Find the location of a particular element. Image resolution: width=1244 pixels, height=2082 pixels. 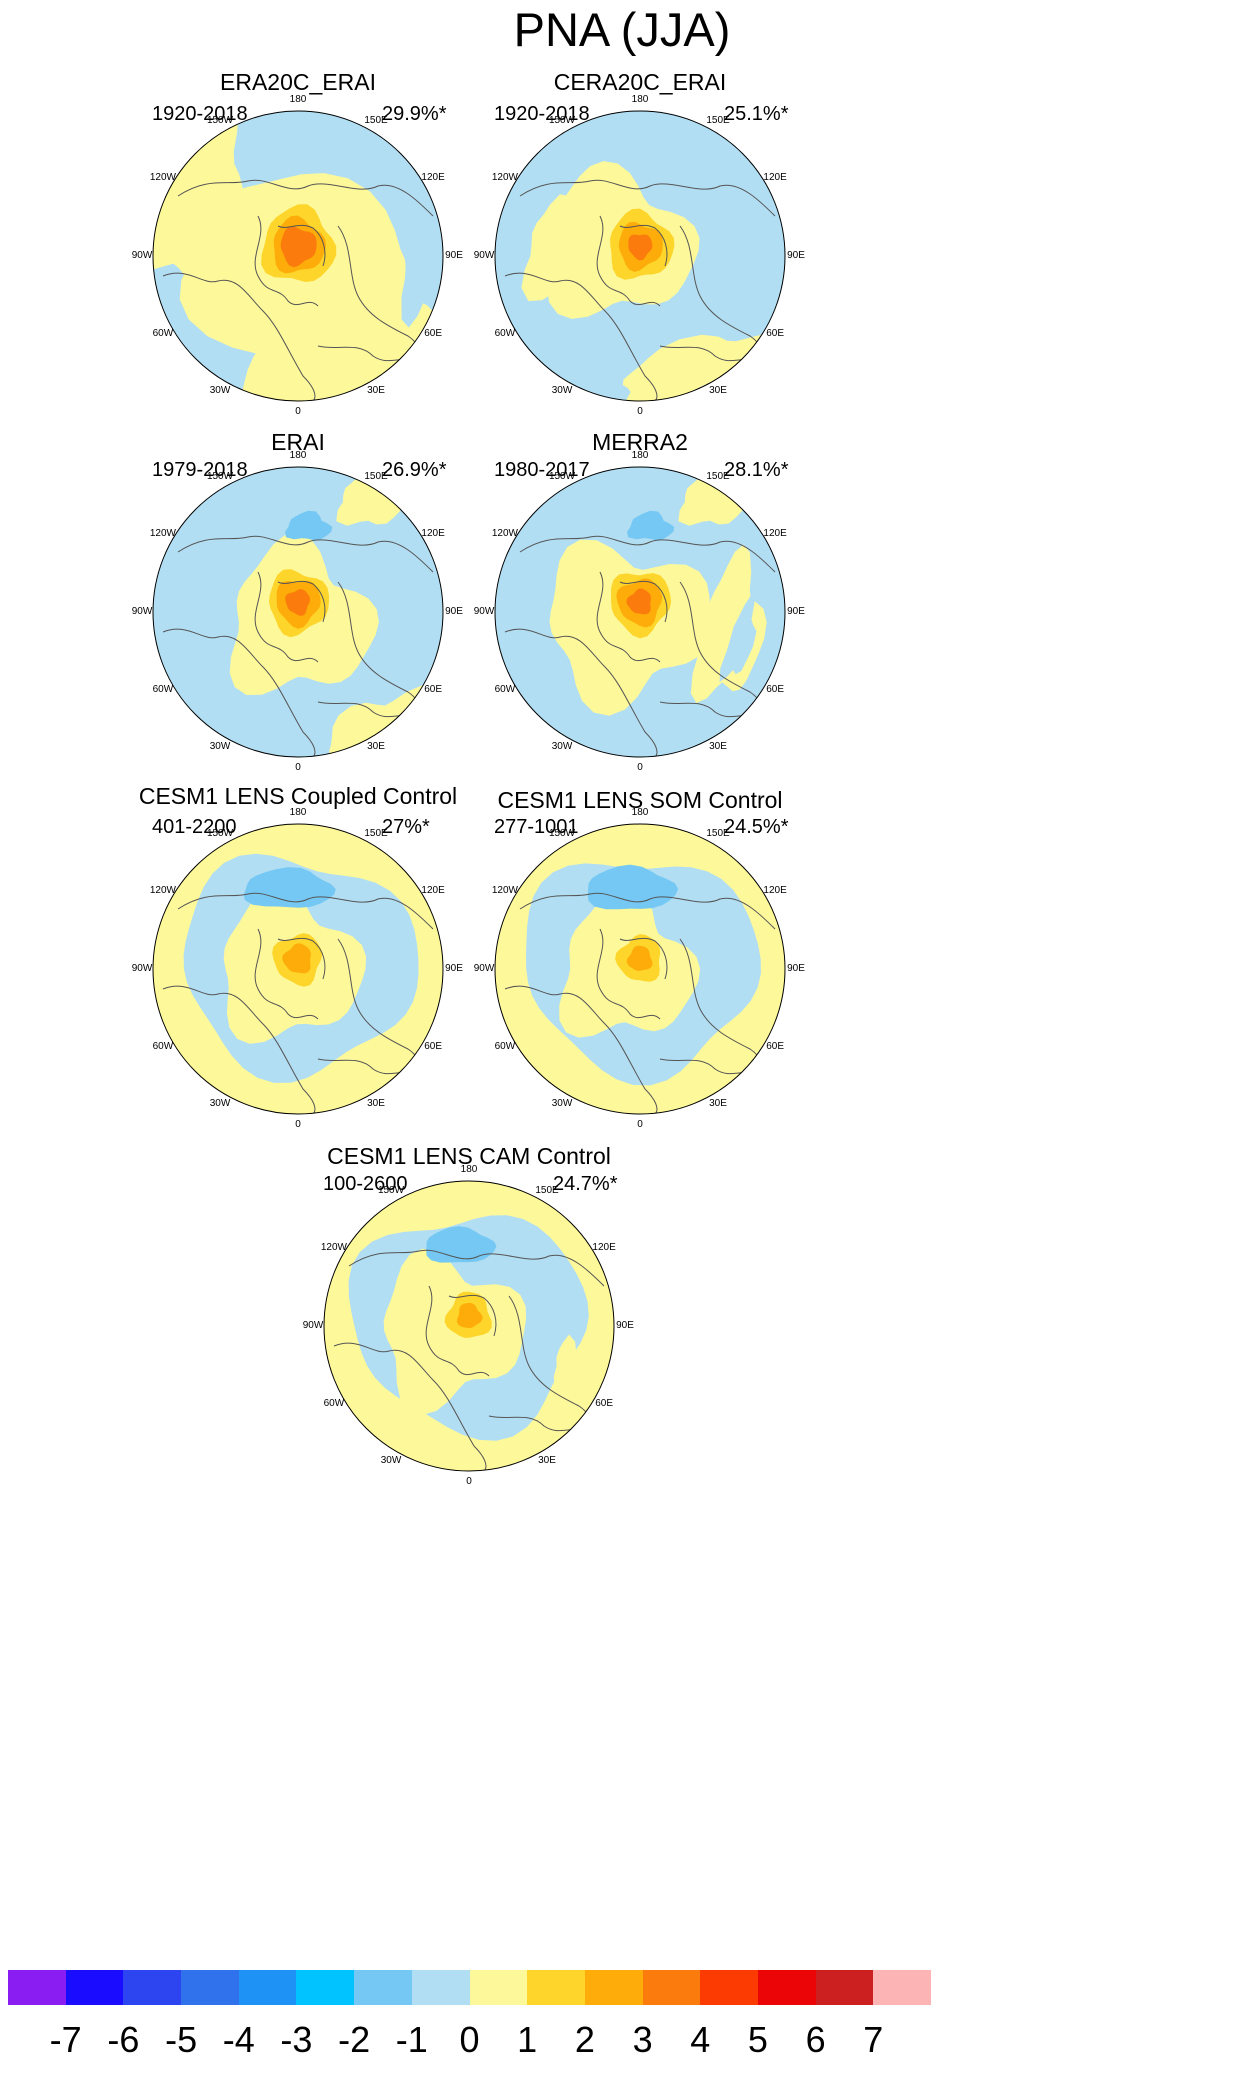

colorbar-tick-label: 1 is located at coordinates (527, 2039).